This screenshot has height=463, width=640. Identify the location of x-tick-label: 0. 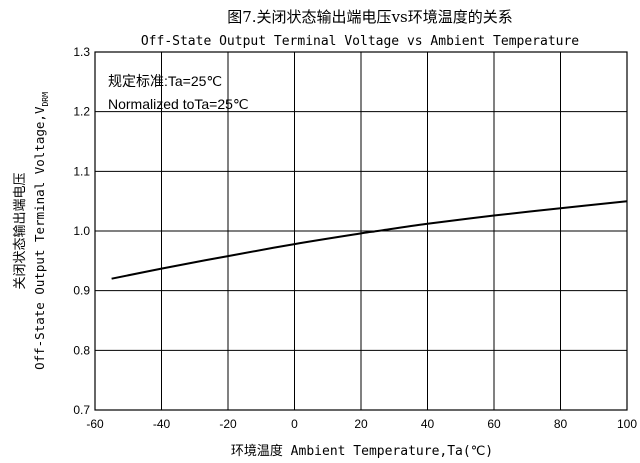
(294, 424).